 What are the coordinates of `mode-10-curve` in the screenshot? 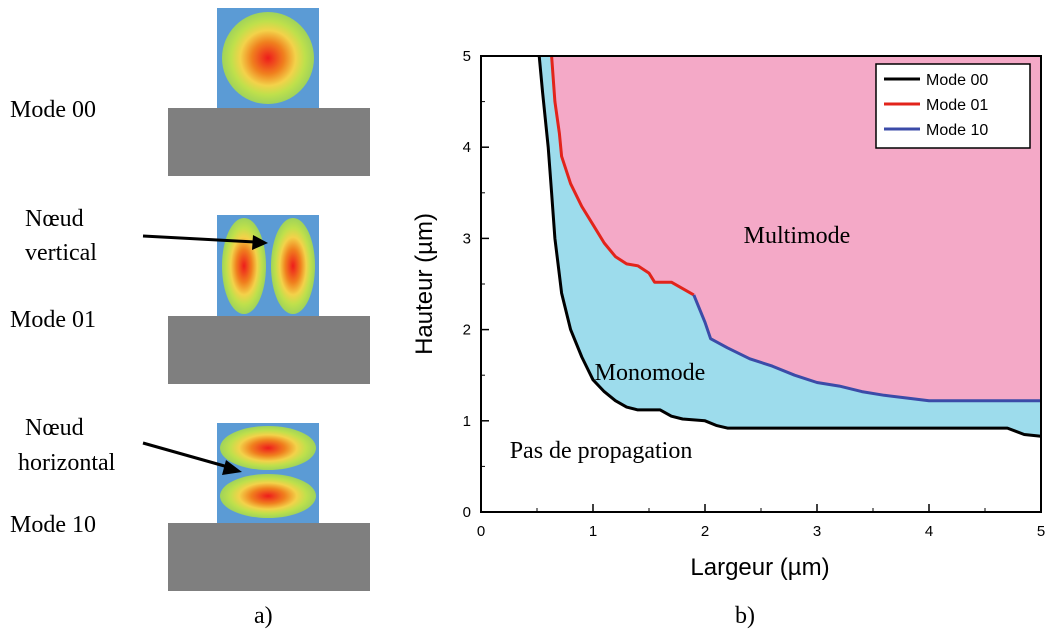 It's located at (866, 348).